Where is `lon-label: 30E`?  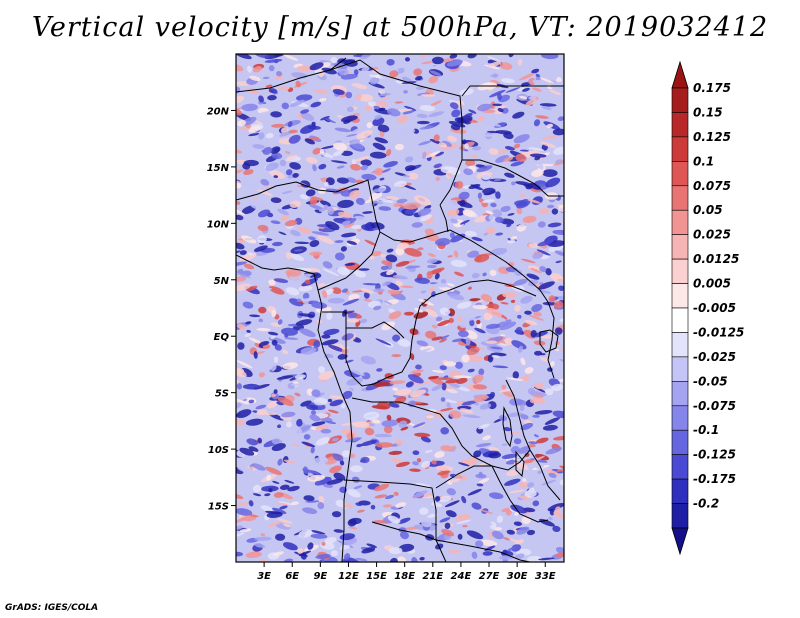 lon-label: 30E is located at coordinates (517, 576).